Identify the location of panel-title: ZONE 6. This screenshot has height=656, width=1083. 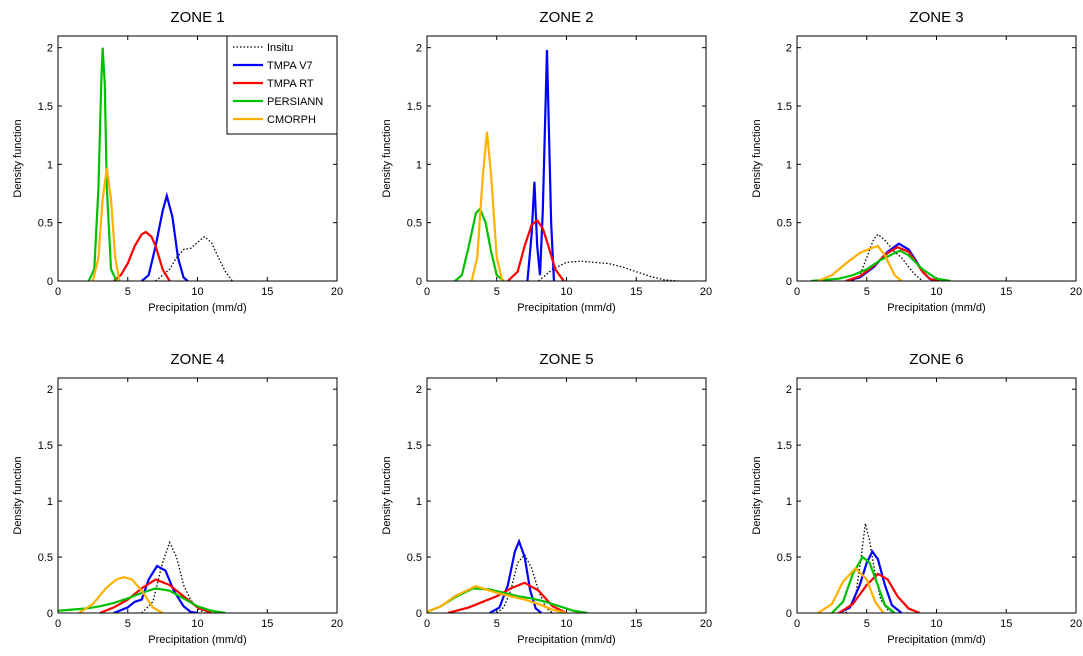
(936, 359).